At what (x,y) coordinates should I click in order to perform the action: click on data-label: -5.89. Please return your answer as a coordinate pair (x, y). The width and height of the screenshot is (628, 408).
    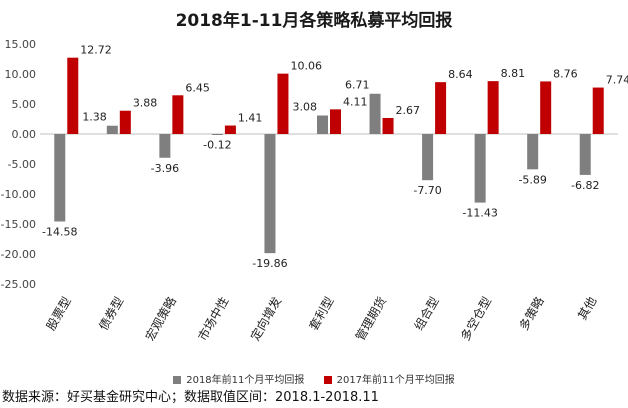
    Looking at the image, I should click on (532, 179).